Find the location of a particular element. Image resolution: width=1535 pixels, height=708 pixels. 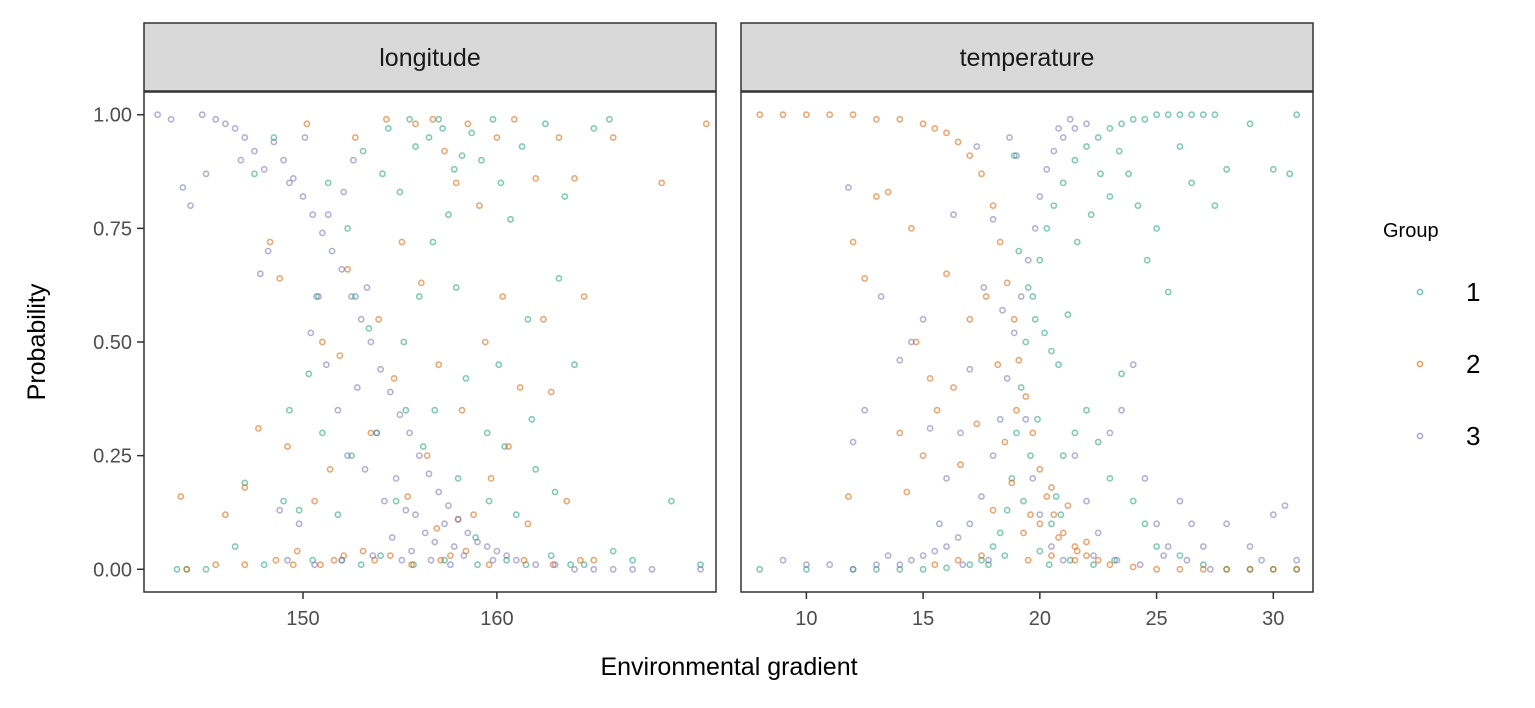

strip-label-longitude: longitude is located at coordinates (429, 58).